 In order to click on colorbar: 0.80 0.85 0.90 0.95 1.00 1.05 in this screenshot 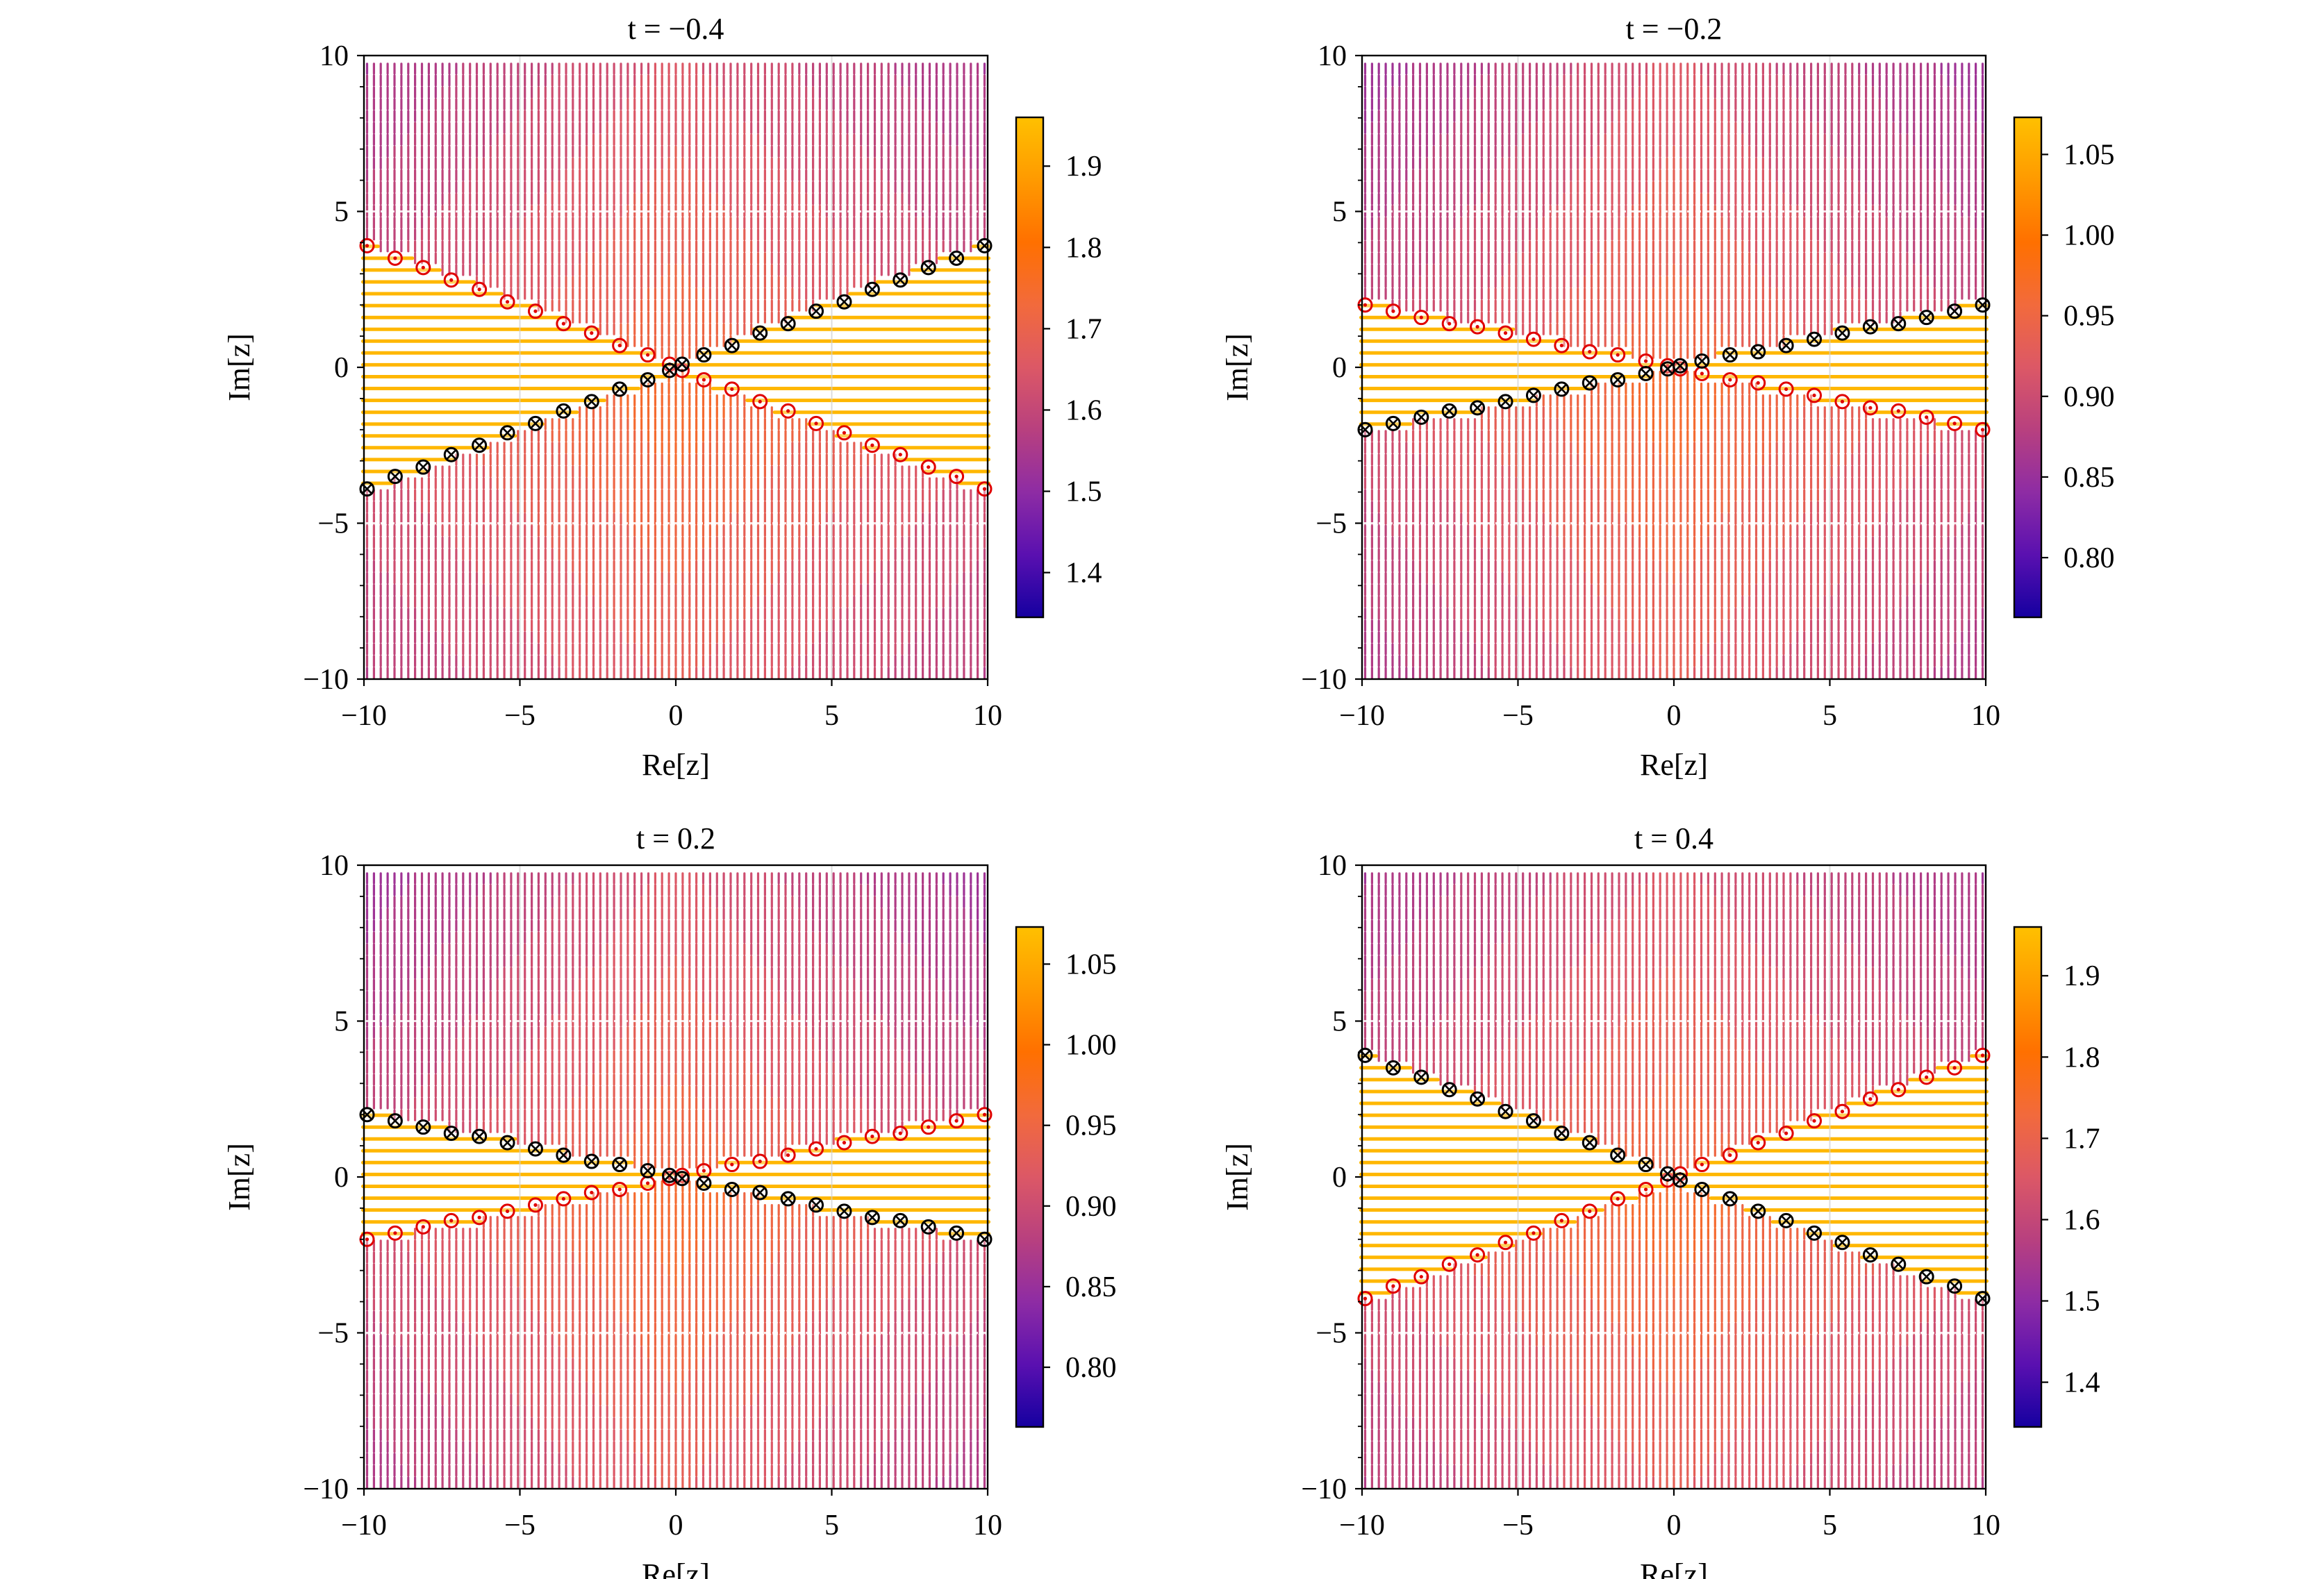, I will do `click(1066, 1177)`.